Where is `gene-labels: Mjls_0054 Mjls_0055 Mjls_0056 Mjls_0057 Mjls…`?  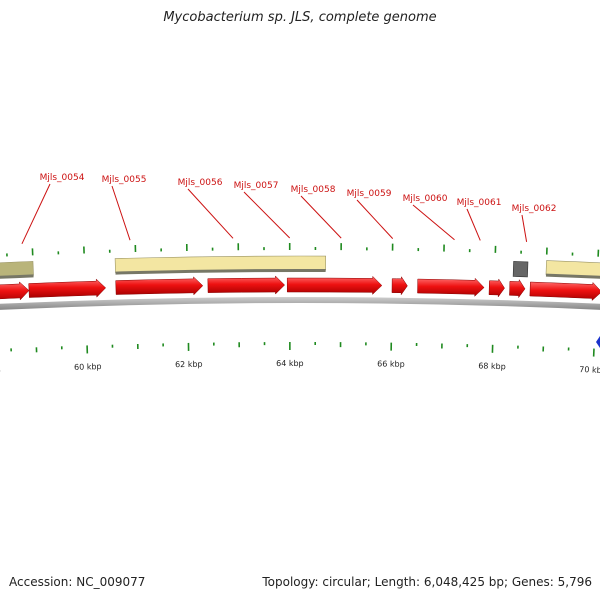
gene-labels: Mjls_0054 Mjls_0055 Mjls_0056 Mjls_0057 Mjls… is located at coordinates (289, 208).